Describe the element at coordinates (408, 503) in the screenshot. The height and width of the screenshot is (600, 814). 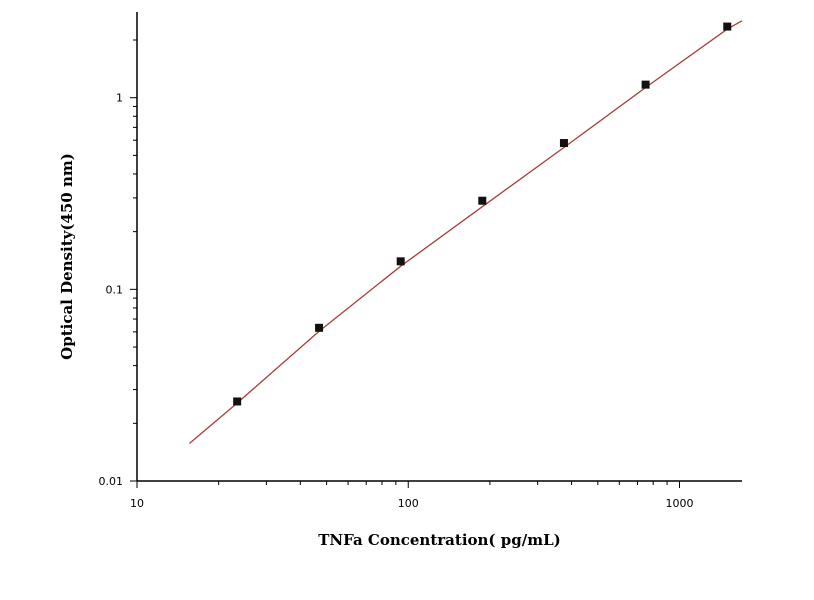
I see `x-tick-label: 100` at that location.